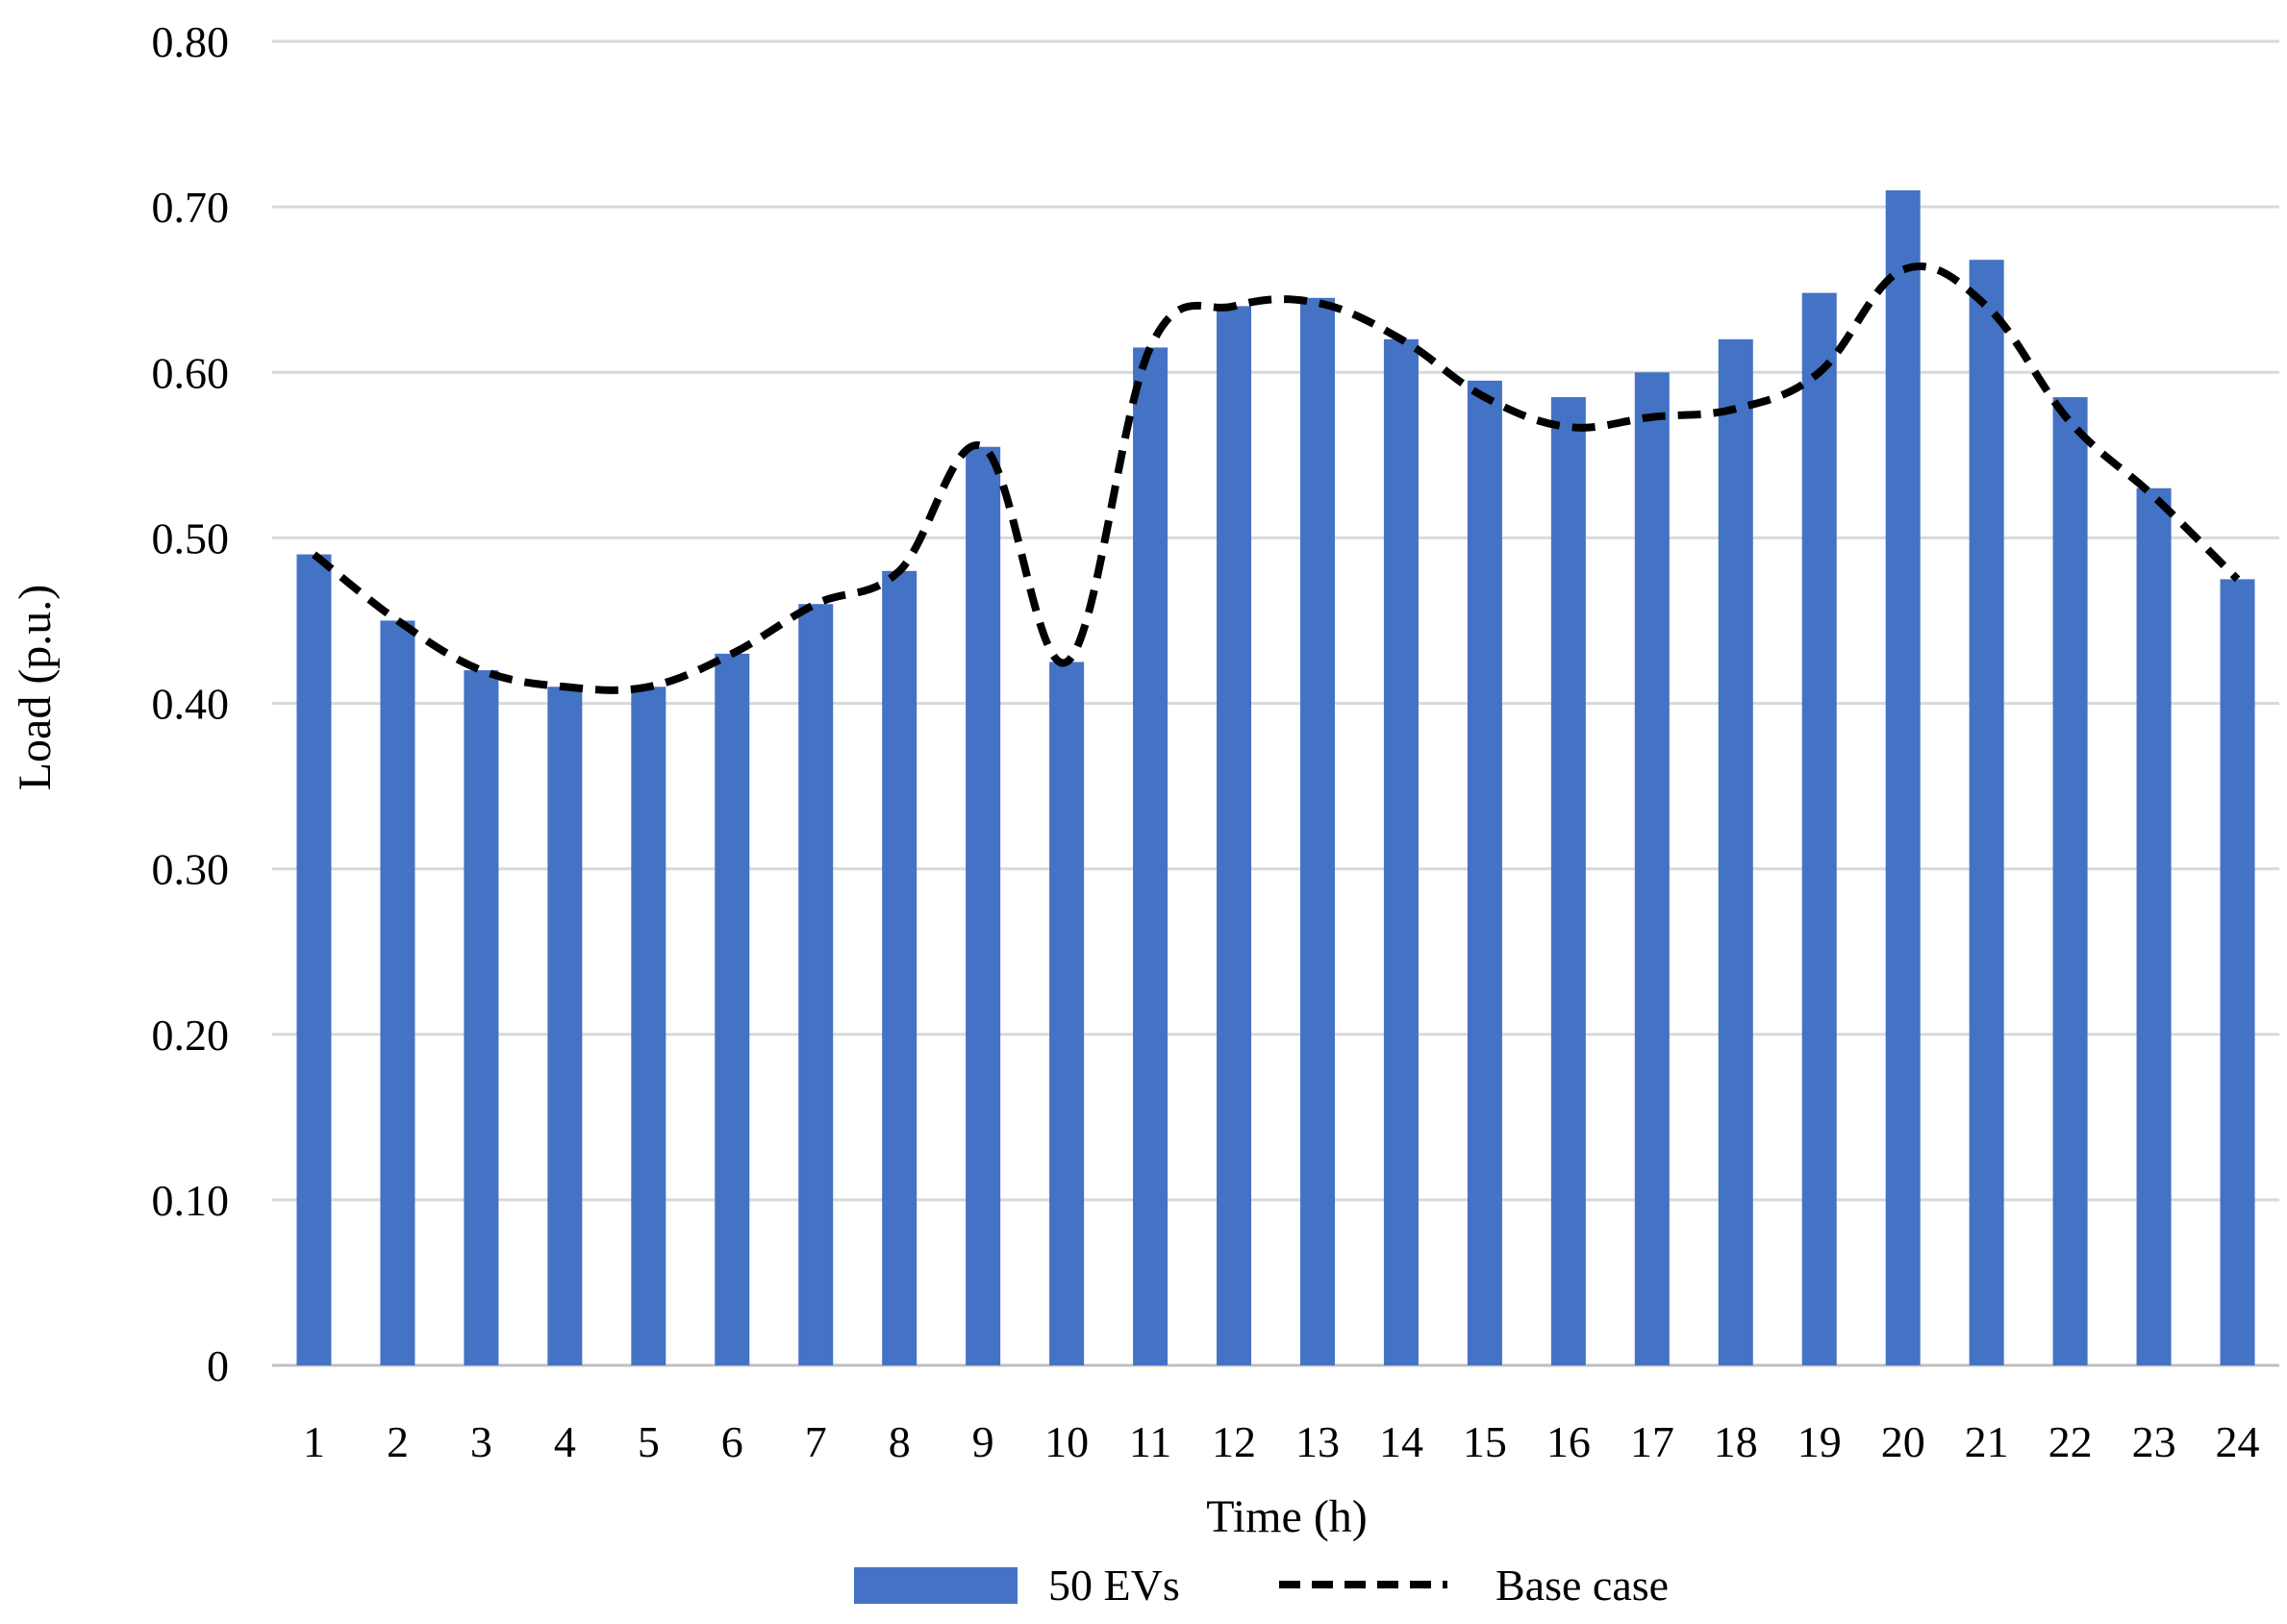 This screenshot has width=2287, height=1624. Describe the element at coordinates (1287, 1516) in the screenshot. I see `x-axis-title: Time (h)` at that location.